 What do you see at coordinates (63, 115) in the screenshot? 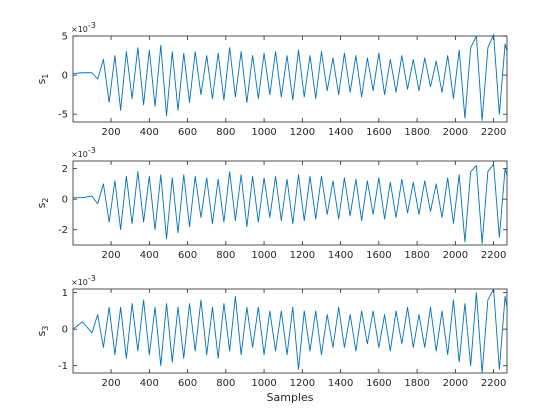
I see `y-tick-label: -5` at bounding box center [63, 115].